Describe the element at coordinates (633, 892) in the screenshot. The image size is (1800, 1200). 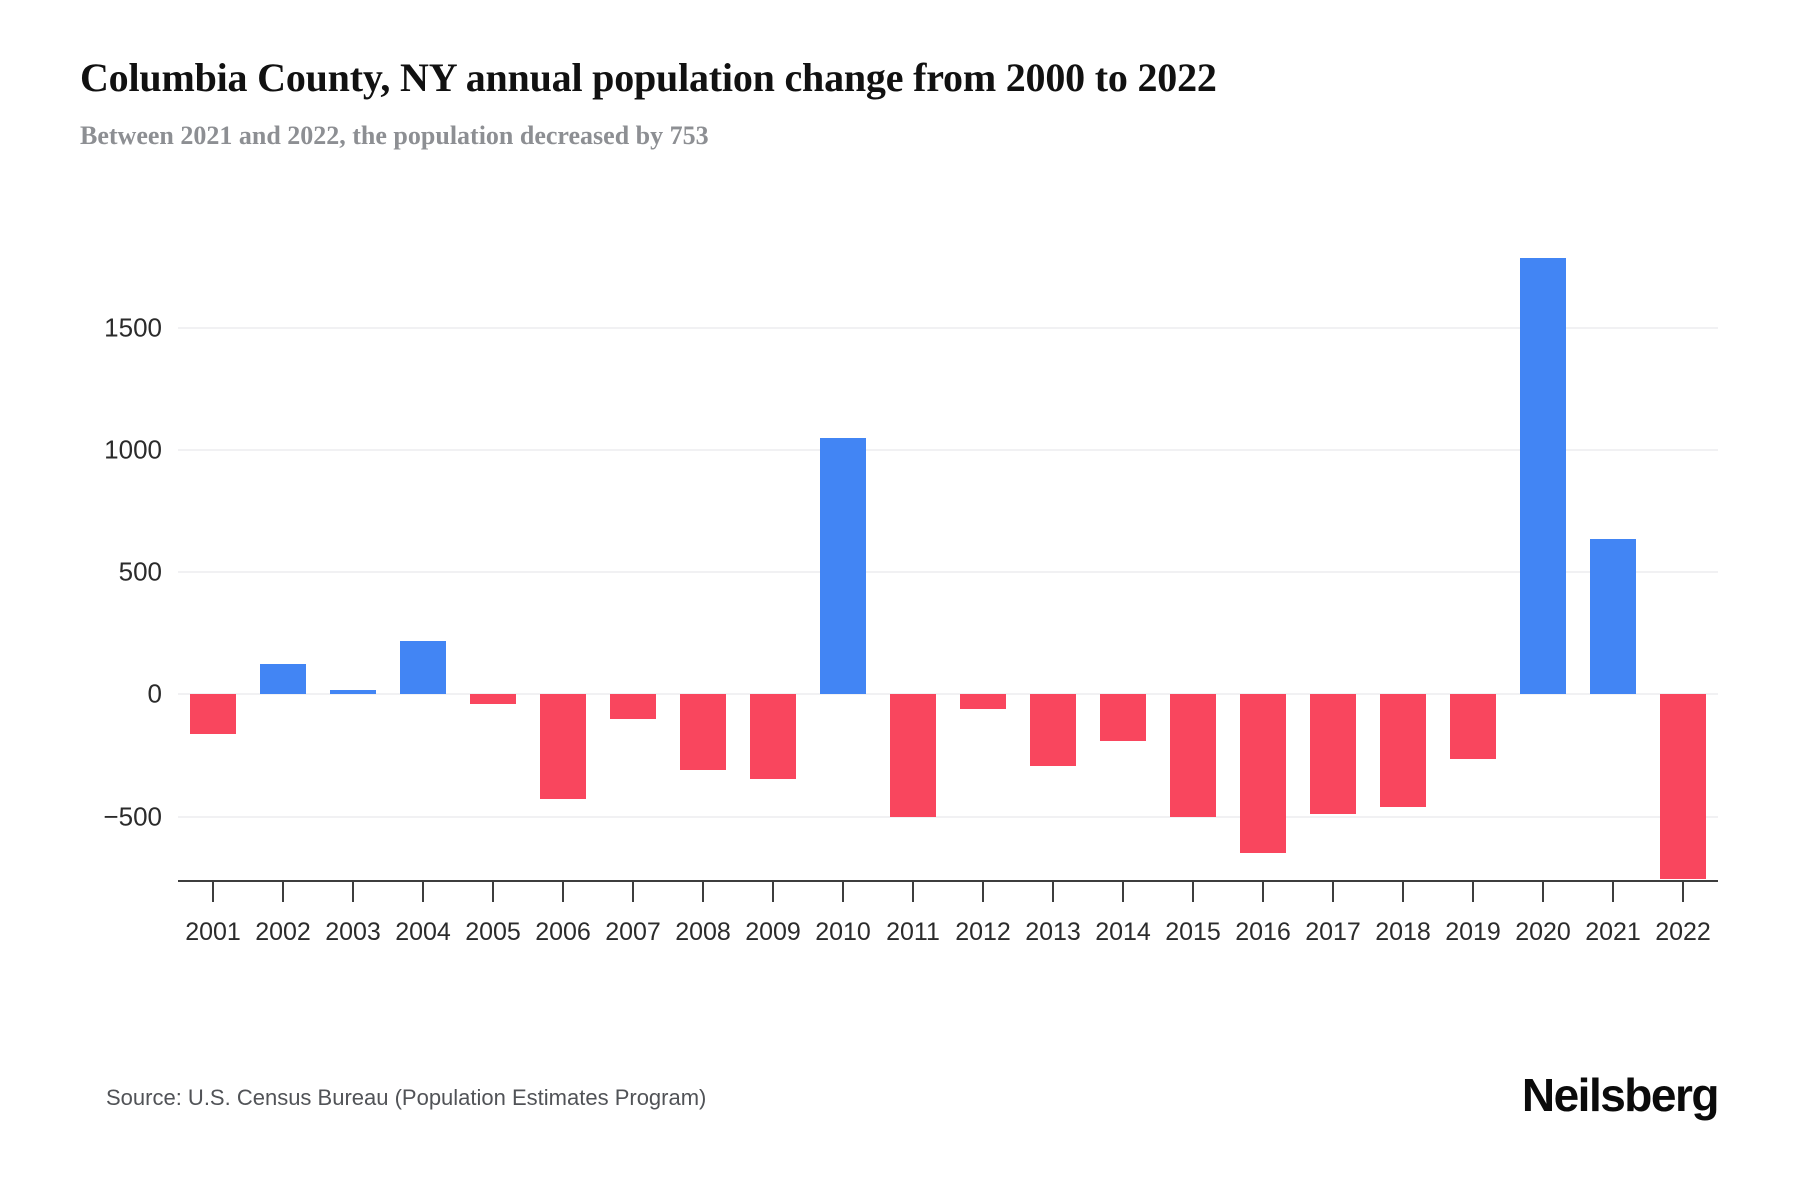
I see `x-tick-mark-2007` at that location.